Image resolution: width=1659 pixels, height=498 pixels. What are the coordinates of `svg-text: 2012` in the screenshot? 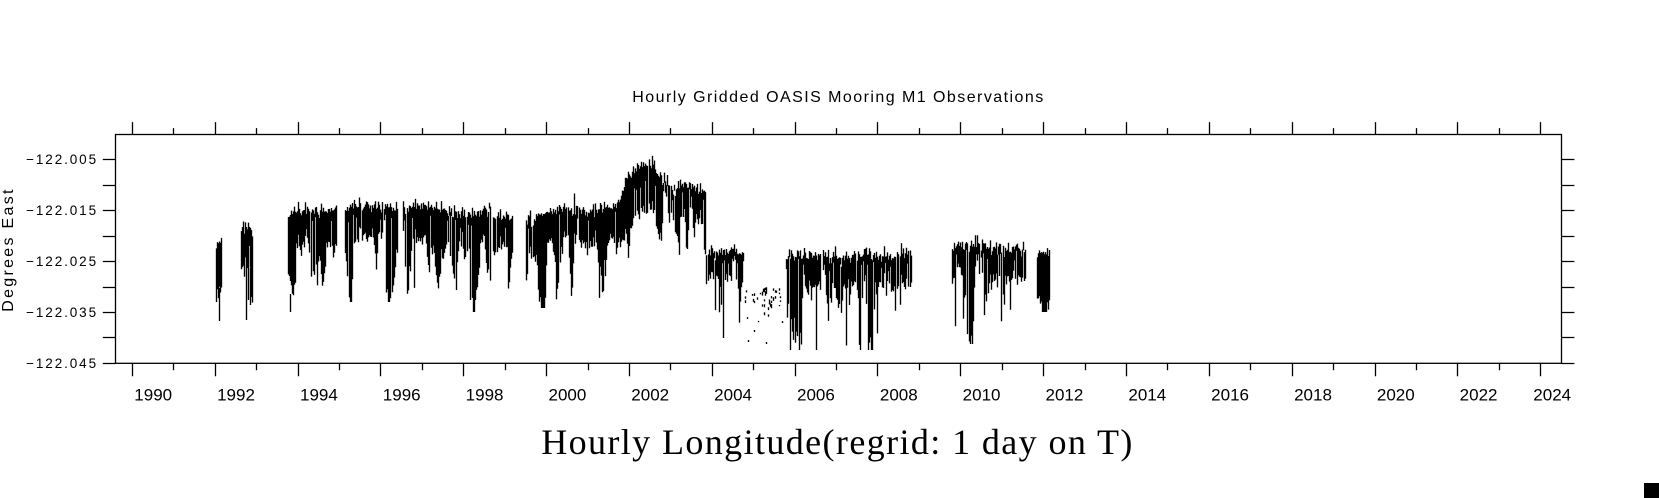 It's located at (1064, 395).